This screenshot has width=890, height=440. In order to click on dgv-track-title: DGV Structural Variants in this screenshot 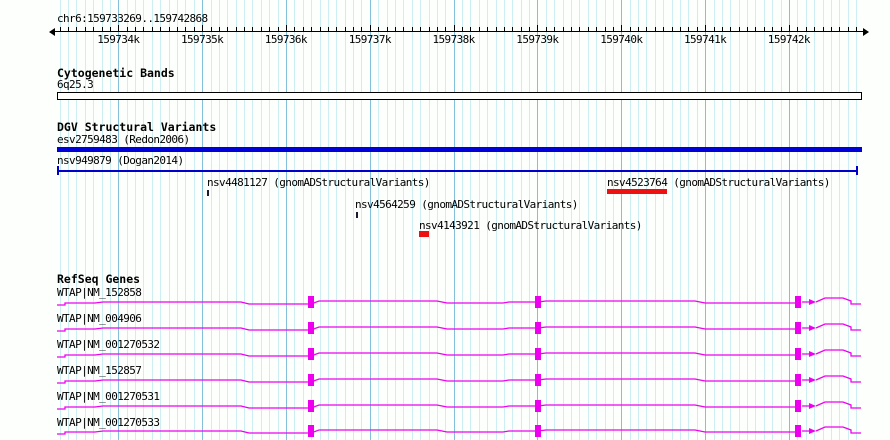, I will do `click(137, 127)`.